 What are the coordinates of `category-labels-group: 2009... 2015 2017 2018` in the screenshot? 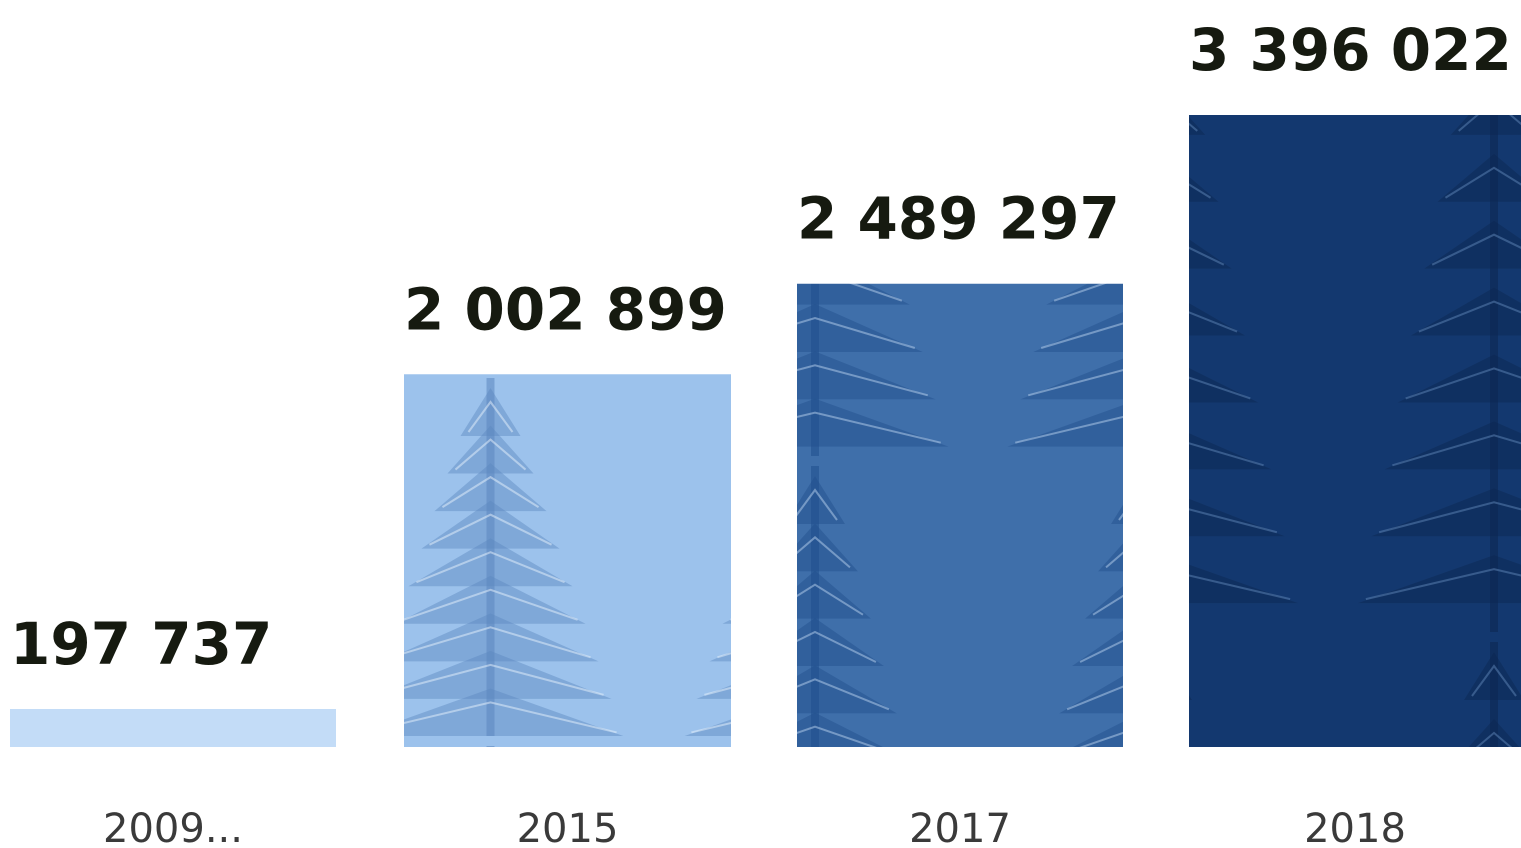 It's located at (754, 827).